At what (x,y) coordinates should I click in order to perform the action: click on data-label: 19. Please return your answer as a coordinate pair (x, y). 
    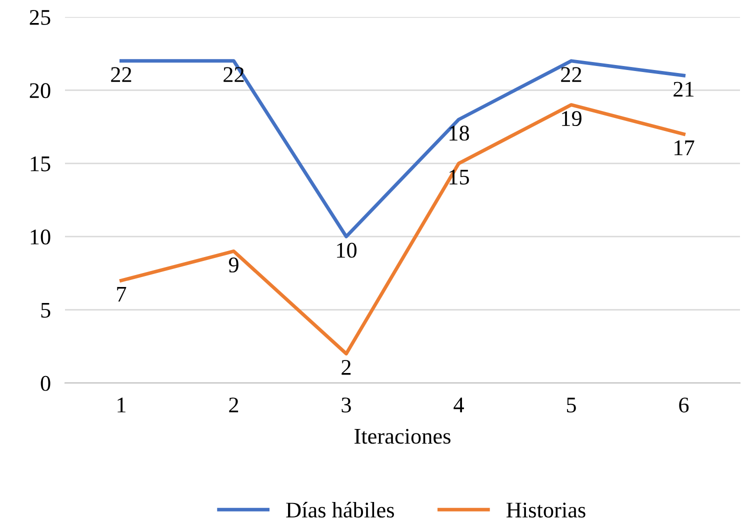
    Looking at the image, I should click on (572, 118).